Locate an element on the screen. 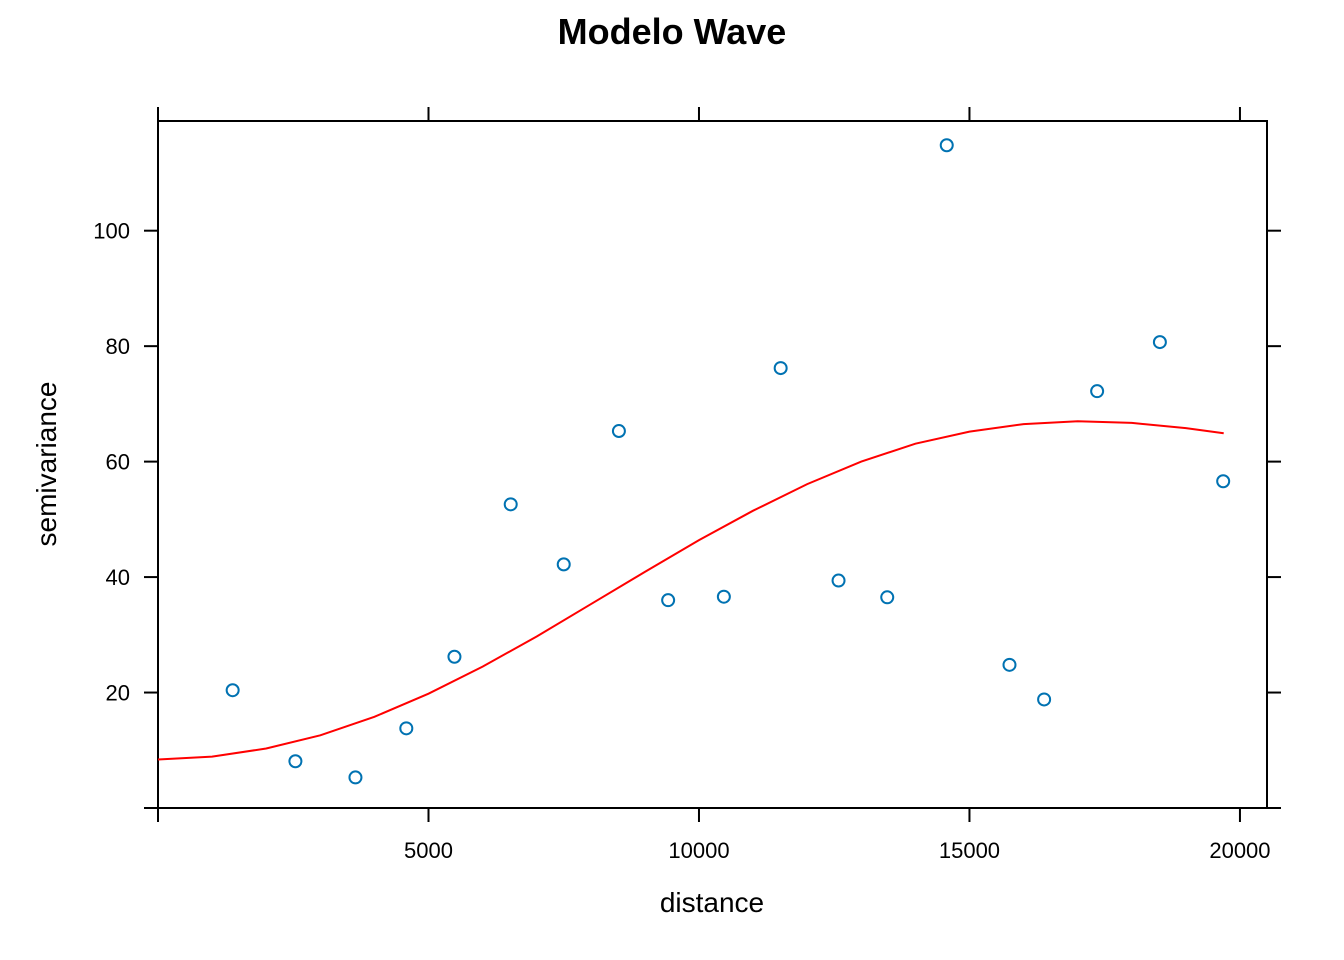 The image size is (1344, 960). x-tick-label: 20000 is located at coordinates (1239, 850).